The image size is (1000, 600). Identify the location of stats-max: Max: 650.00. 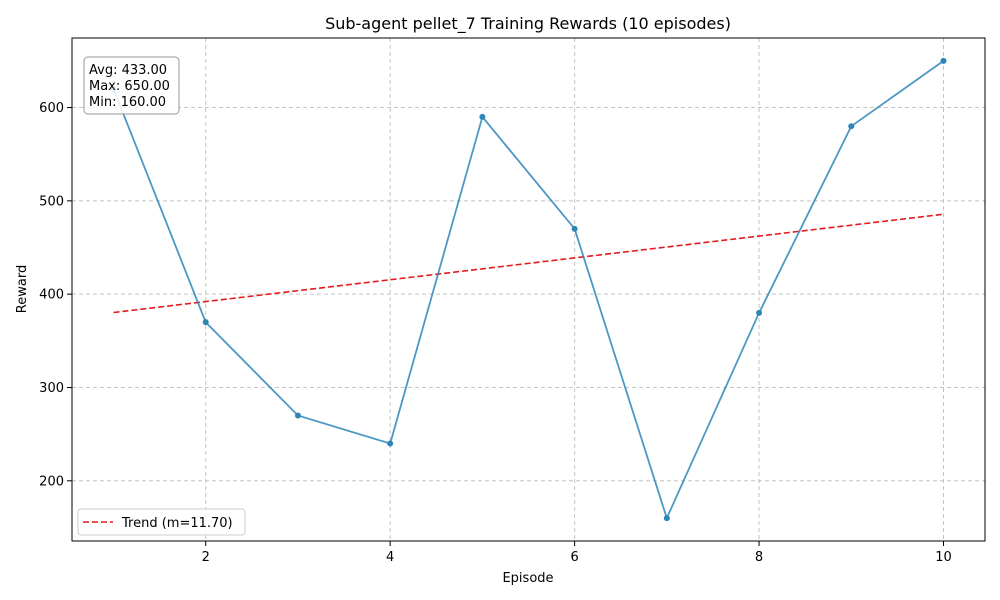
(129, 86).